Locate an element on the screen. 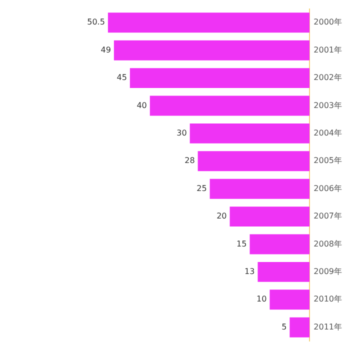  y-tick-label: 2008年 is located at coordinates (328, 243).